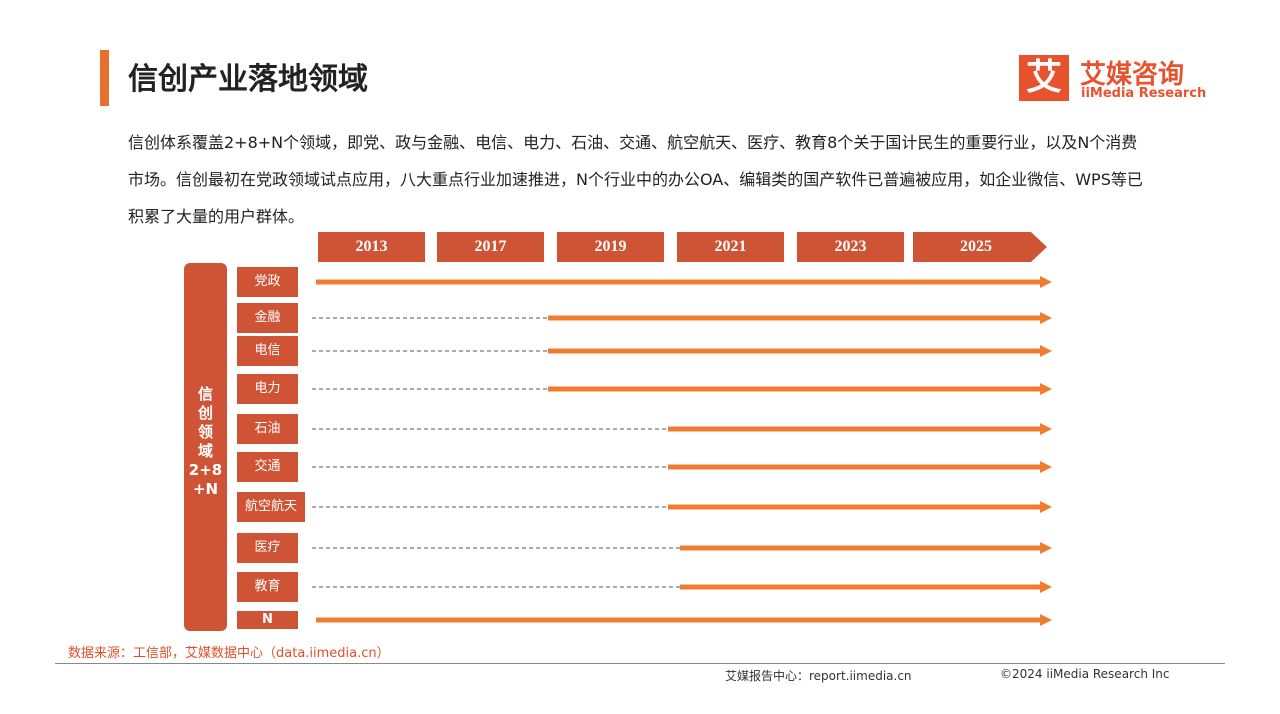 This screenshot has width=1280, height=714. What do you see at coordinates (1132, 75) in the screenshot?
I see `logo-name: 艾媒咨询` at bounding box center [1132, 75].